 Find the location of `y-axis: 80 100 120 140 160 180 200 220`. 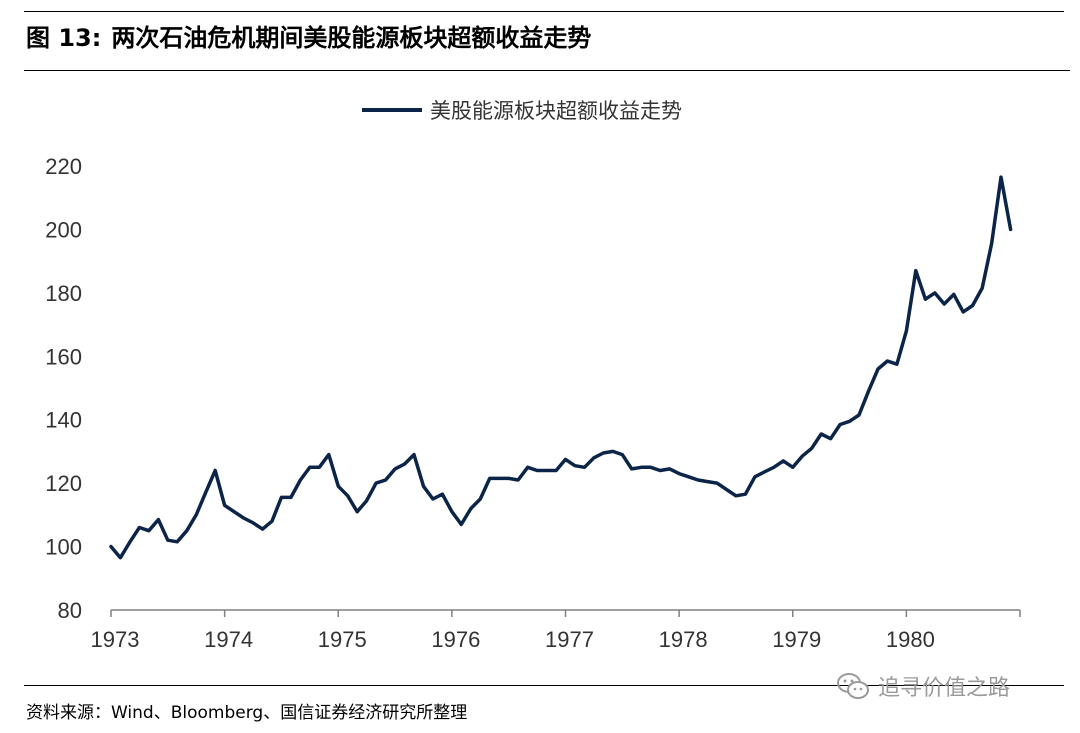

y-axis: 80 100 120 140 160 180 200 220 is located at coordinates (63, 388).